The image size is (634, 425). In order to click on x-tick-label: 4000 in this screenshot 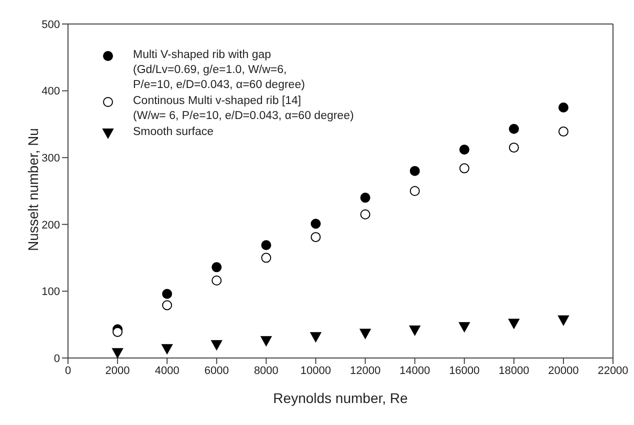, I will do `click(167, 370)`.